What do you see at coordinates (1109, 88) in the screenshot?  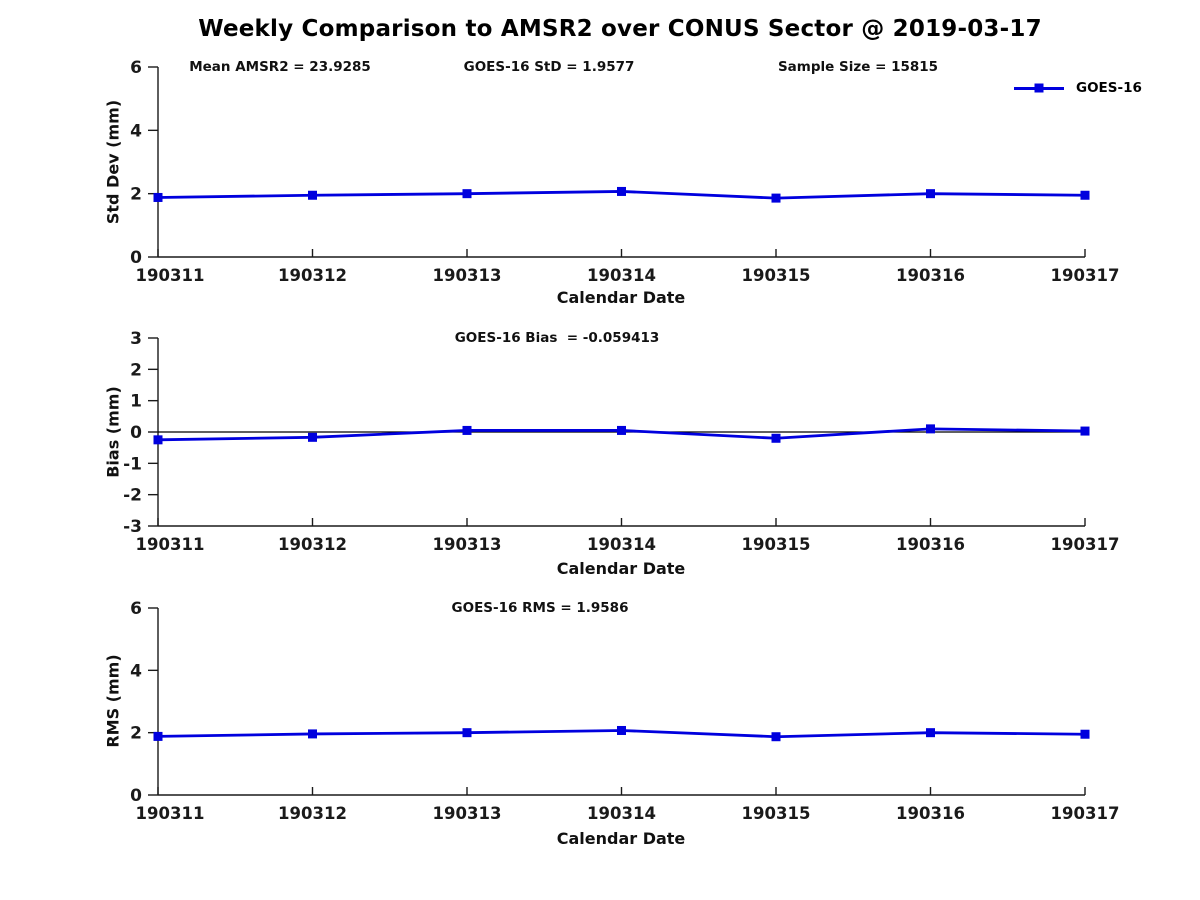 I see `legend-label: GOES-16` at bounding box center [1109, 88].